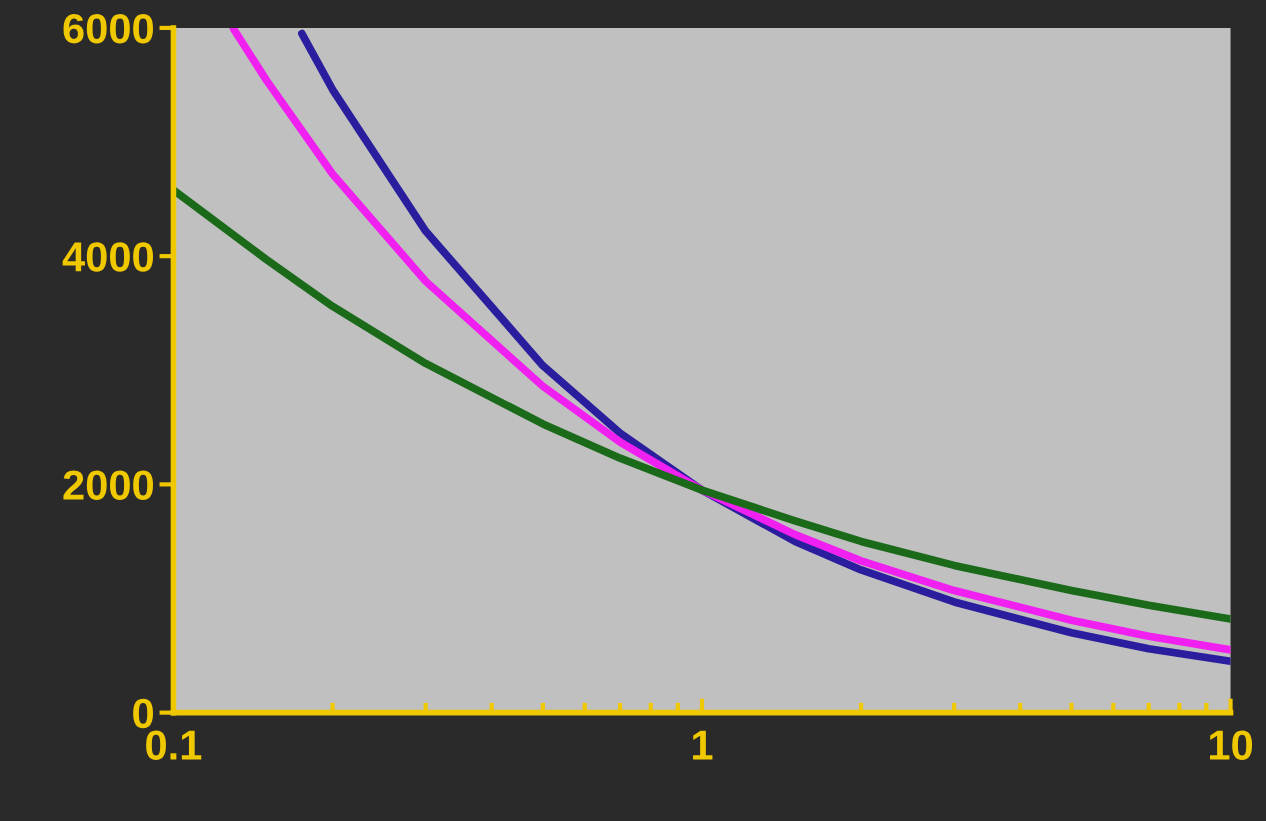 This screenshot has height=821, width=1266. What do you see at coordinates (108, 28) in the screenshot?
I see `y-tick-label: 6000` at bounding box center [108, 28].